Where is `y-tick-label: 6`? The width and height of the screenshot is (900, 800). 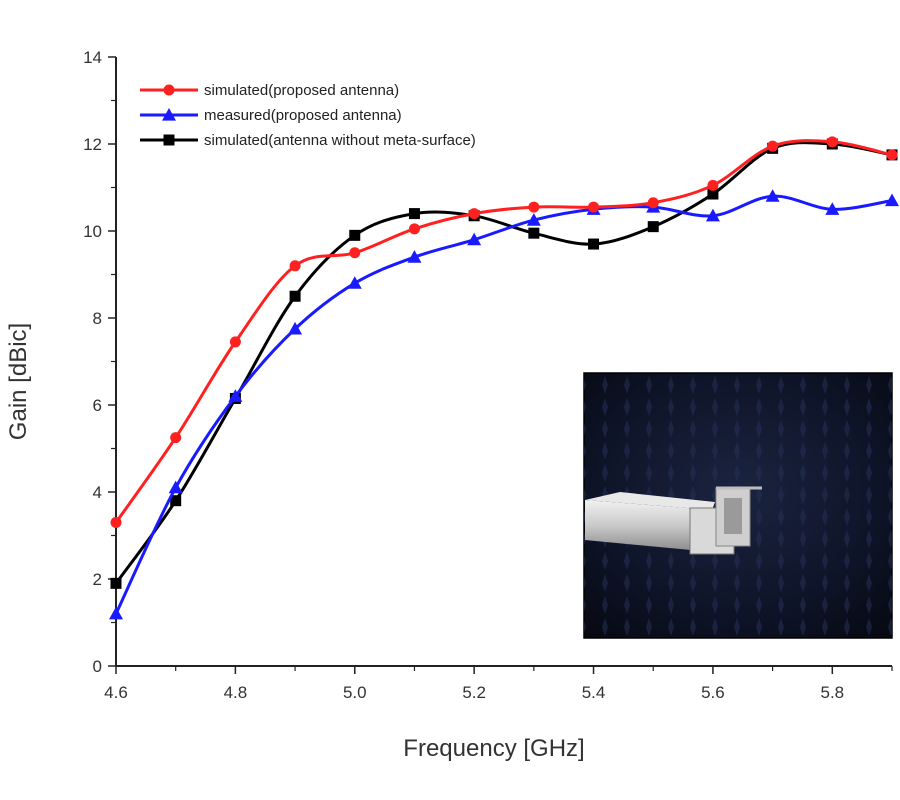
y-tick-label: 6 is located at coordinates (97, 405).